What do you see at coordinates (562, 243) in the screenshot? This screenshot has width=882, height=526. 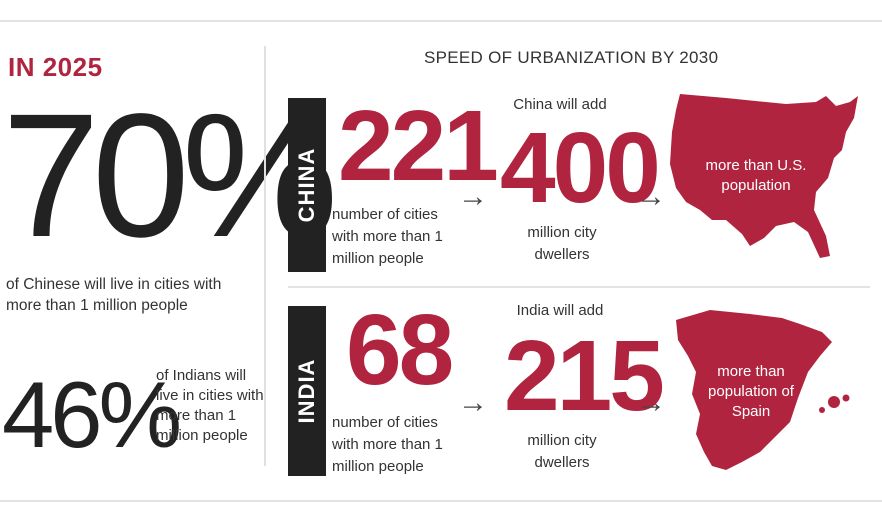 I see `china-add-desc: million city dwellers` at bounding box center [562, 243].